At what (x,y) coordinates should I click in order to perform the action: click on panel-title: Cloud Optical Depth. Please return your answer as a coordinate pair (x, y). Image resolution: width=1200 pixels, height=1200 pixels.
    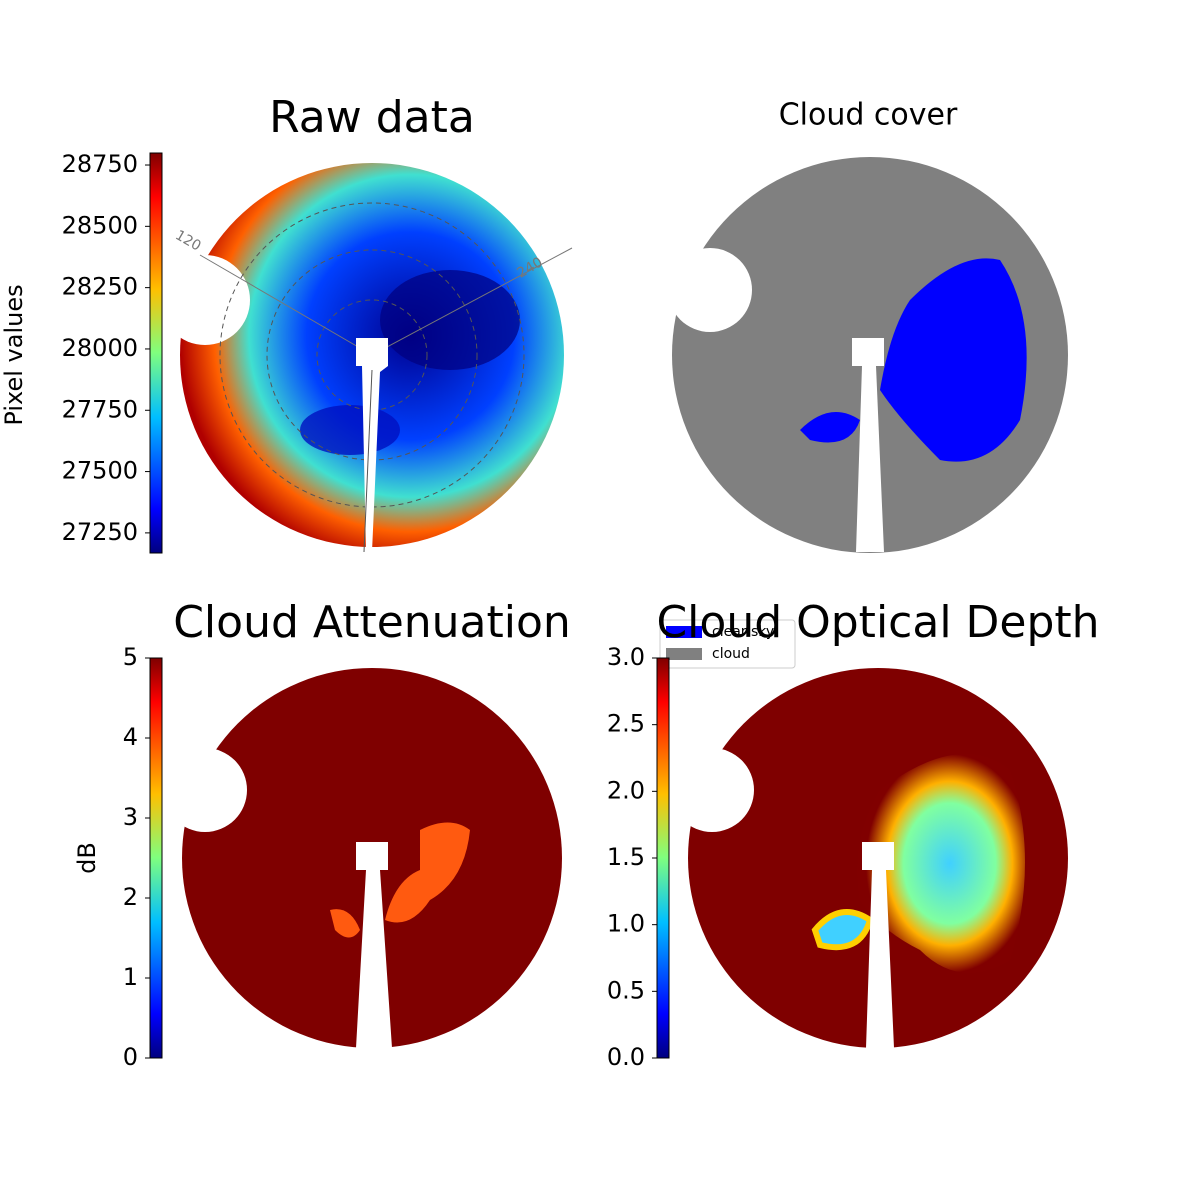
    Looking at the image, I should click on (877, 622).